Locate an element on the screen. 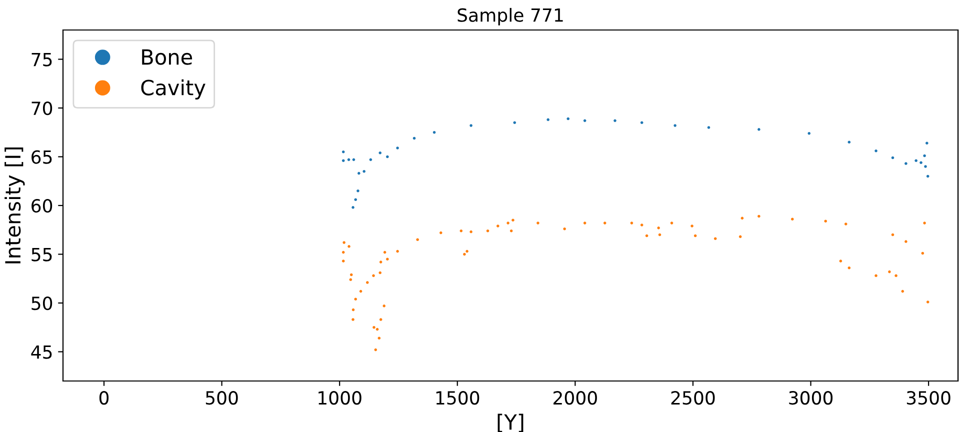  y-tick-label: 55 is located at coordinates (42, 255).